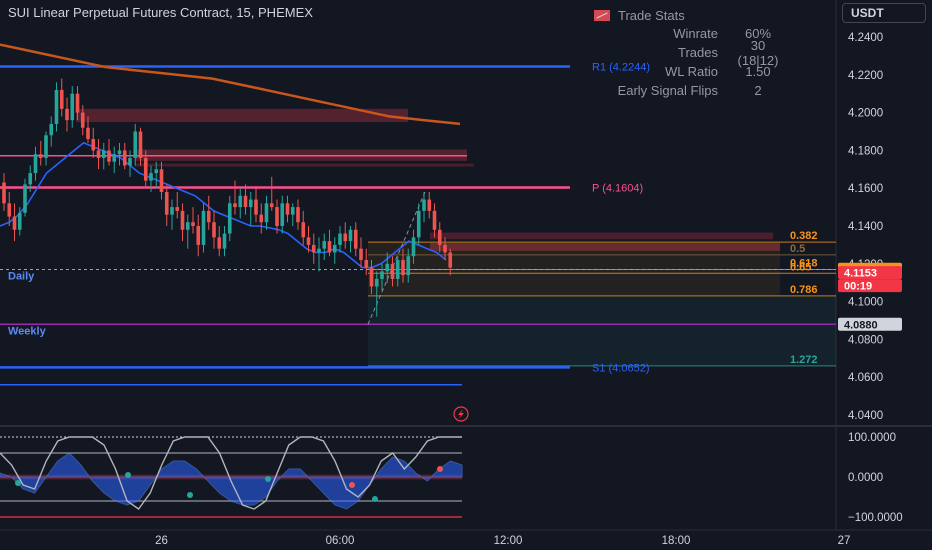 This screenshot has width=932, height=550. What do you see at coordinates (461, 414) in the screenshot?
I see `lightning-icon` at bounding box center [461, 414].